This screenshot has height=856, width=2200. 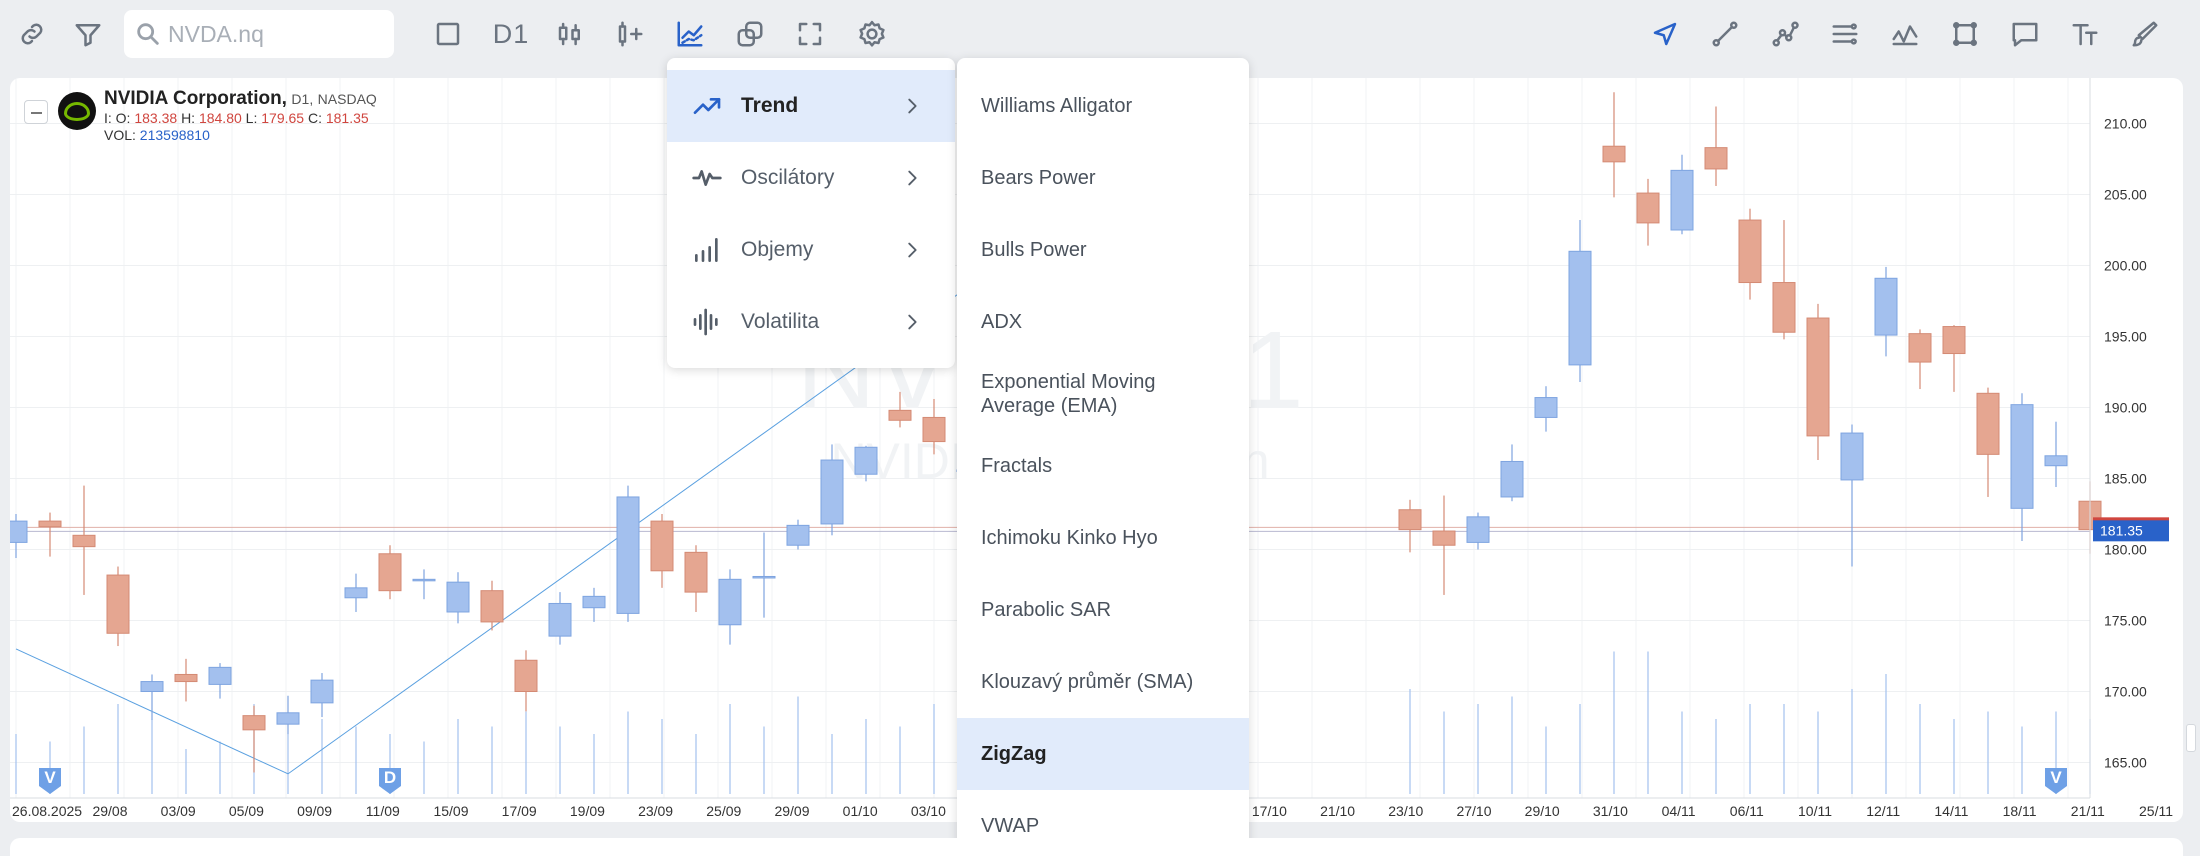 What do you see at coordinates (511, 34) in the screenshot?
I see `timeframe-button: D1` at bounding box center [511, 34].